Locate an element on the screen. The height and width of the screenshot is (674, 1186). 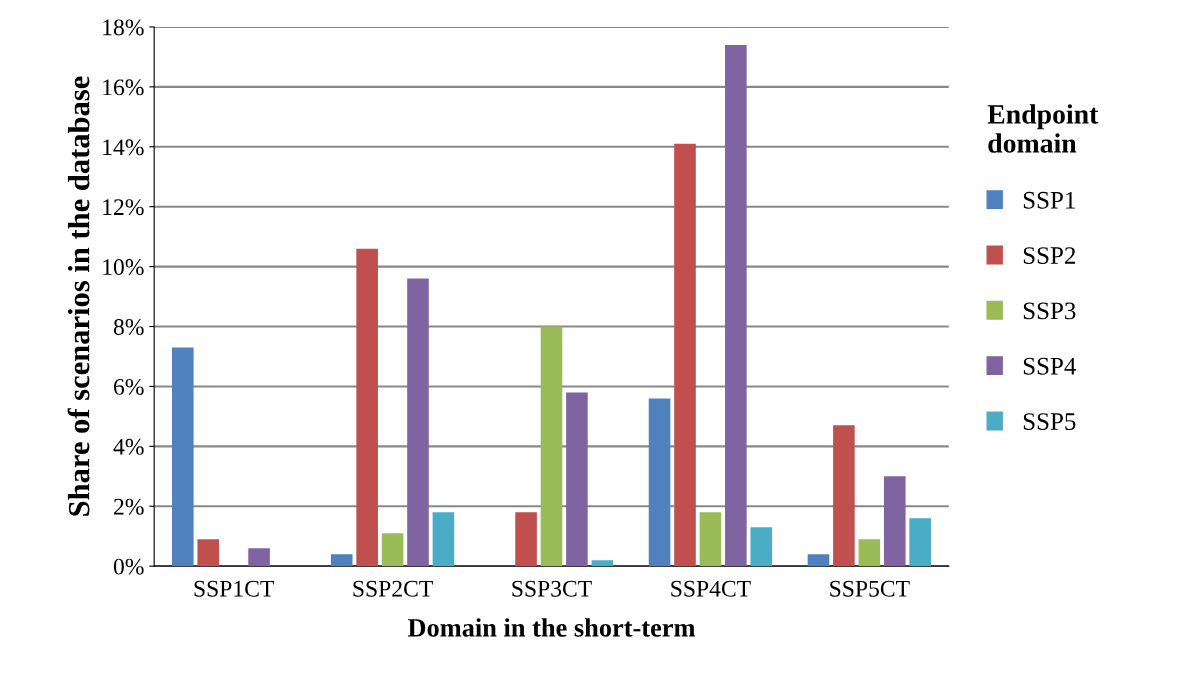
y-tick-label: 14% is located at coordinates (123, 147).